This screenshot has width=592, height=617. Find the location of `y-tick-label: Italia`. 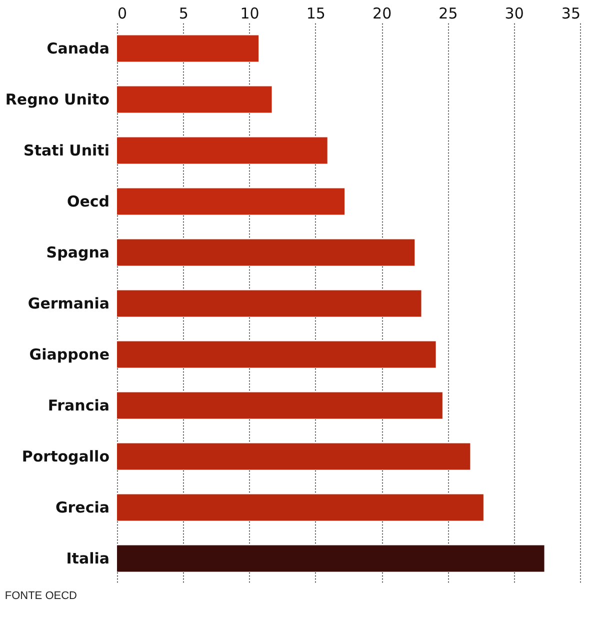

y-tick-label: Italia is located at coordinates (88, 559).